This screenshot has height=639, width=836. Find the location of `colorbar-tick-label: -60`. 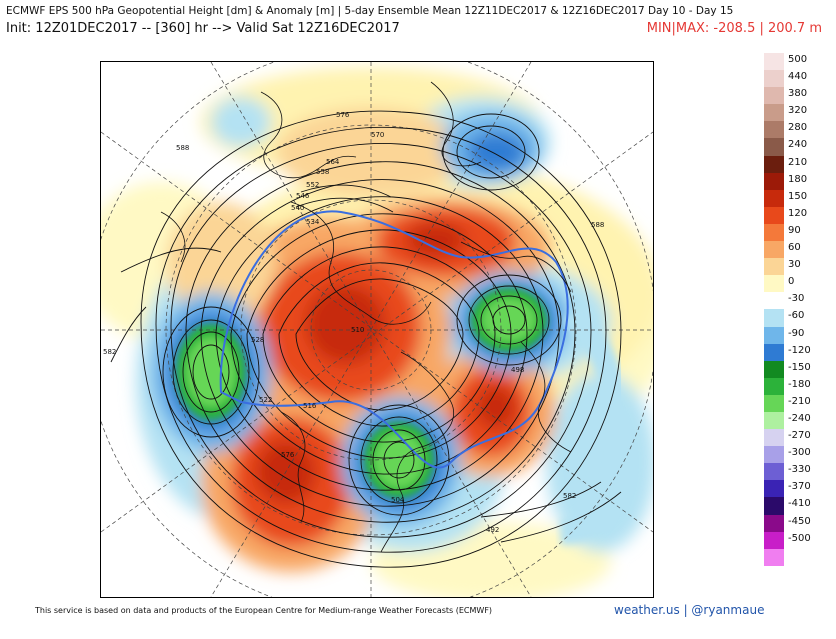

colorbar-tick-label: -60 is located at coordinates (796, 316).